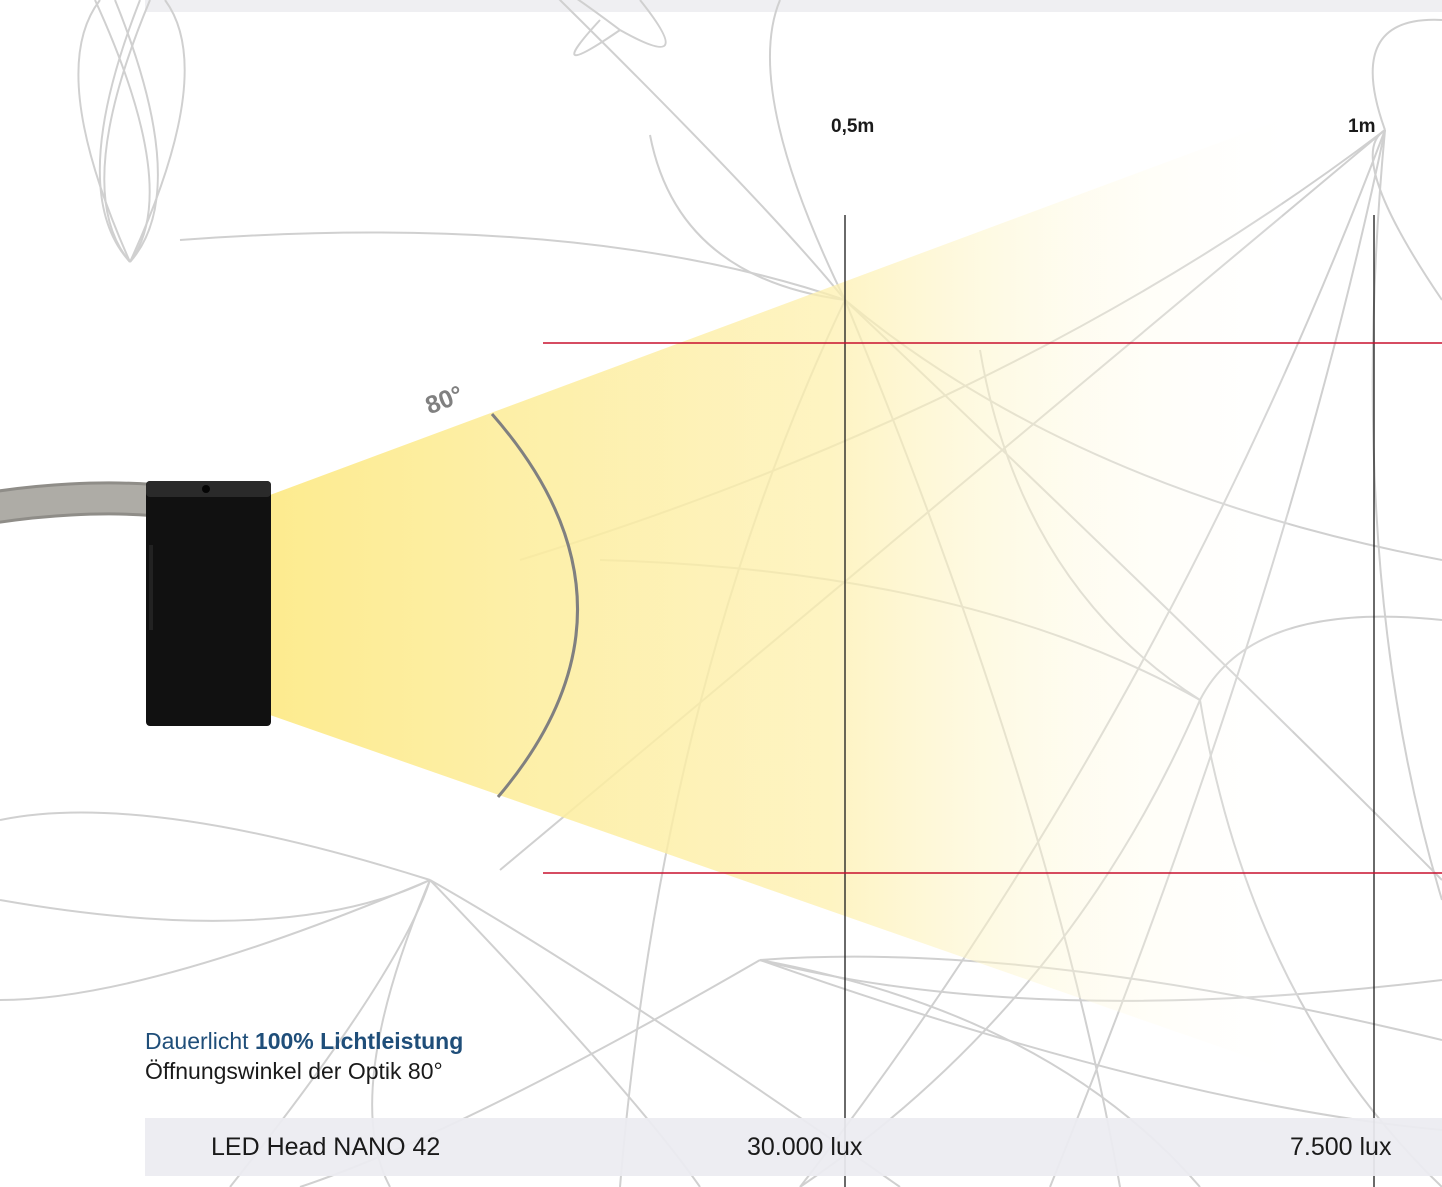 The image size is (1442, 1187). What do you see at coordinates (326, 1147) in the screenshot?
I see `product-name: LED Head NANO 42` at bounding box center [326, 1147].